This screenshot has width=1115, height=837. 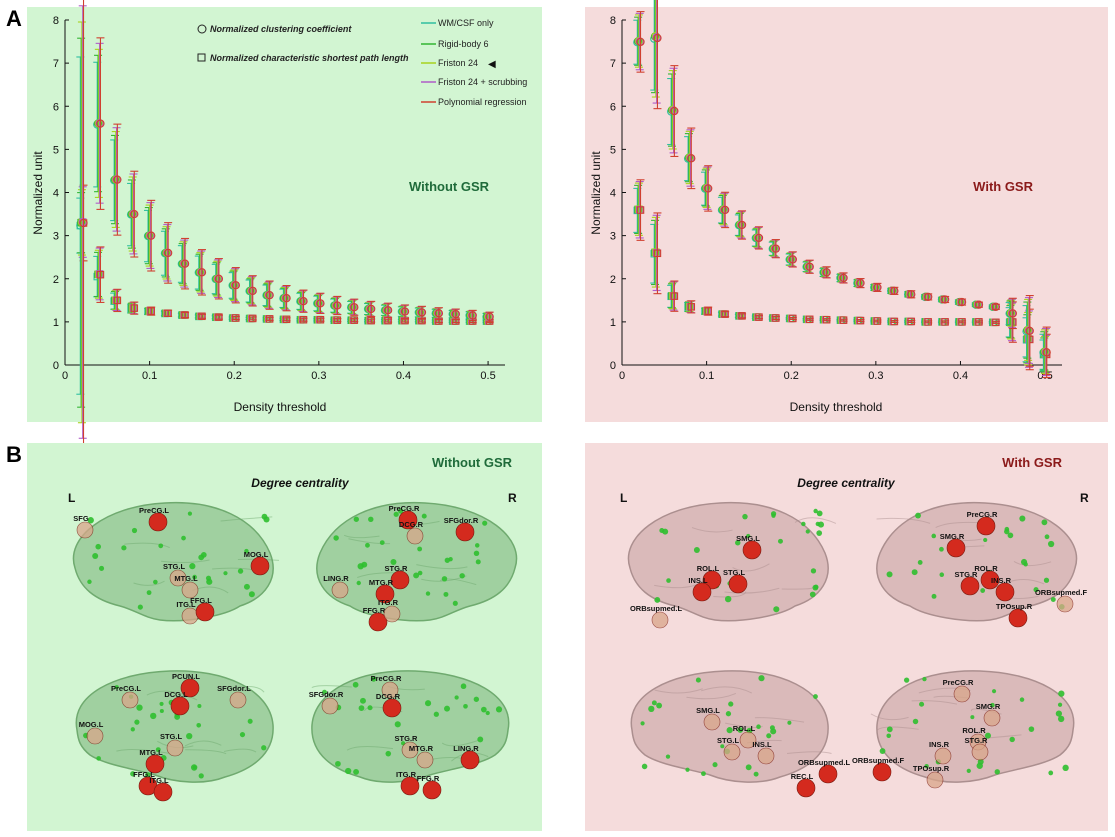 What do you see at coordinates (186, 676) in the screenshot?
I see `hub-node-label: PCUN.L` at bounding box center [186, 676].